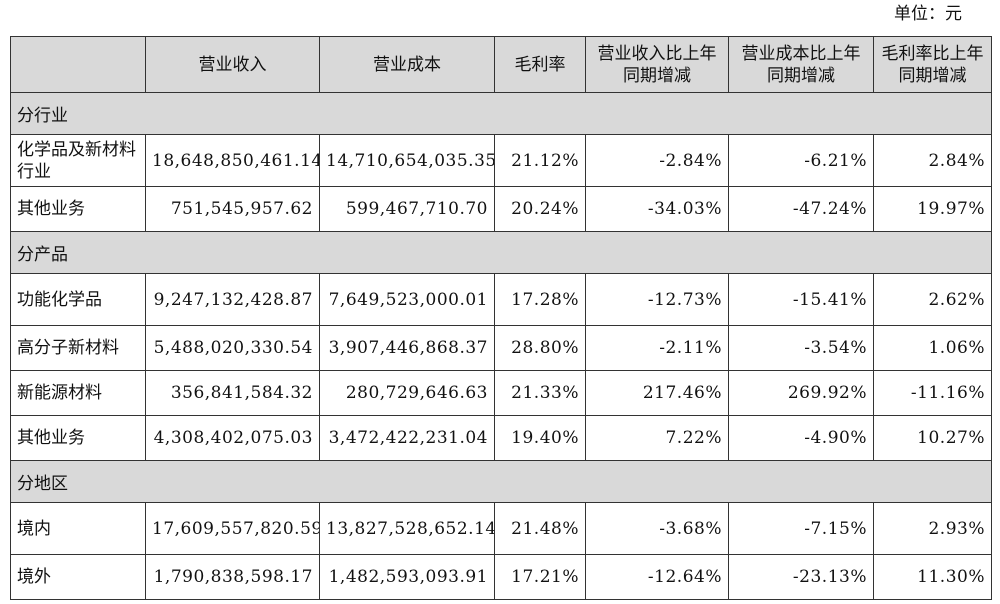 The width and height of the screenshot is (1000, 604). I want to click on cost-yoy-cell: -23.13%, so click(801, 577).